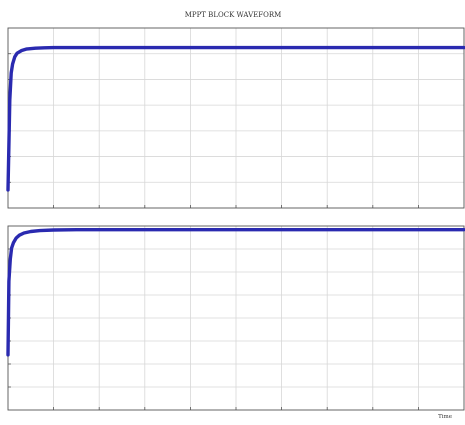  What do you see at coordinates (445, 417) in the screenshot?
I see `x-axis-label: Time` at bounding box center [445, 417].